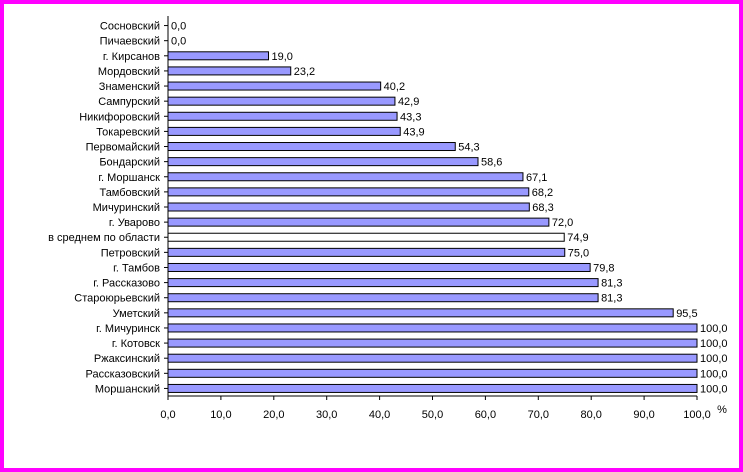 This screenshot has height=472, width=743. What do you see at coordinates (117, 299) in the screenshot?
I see `category-label: Староюрьевский` at bounding box center [117, 299].